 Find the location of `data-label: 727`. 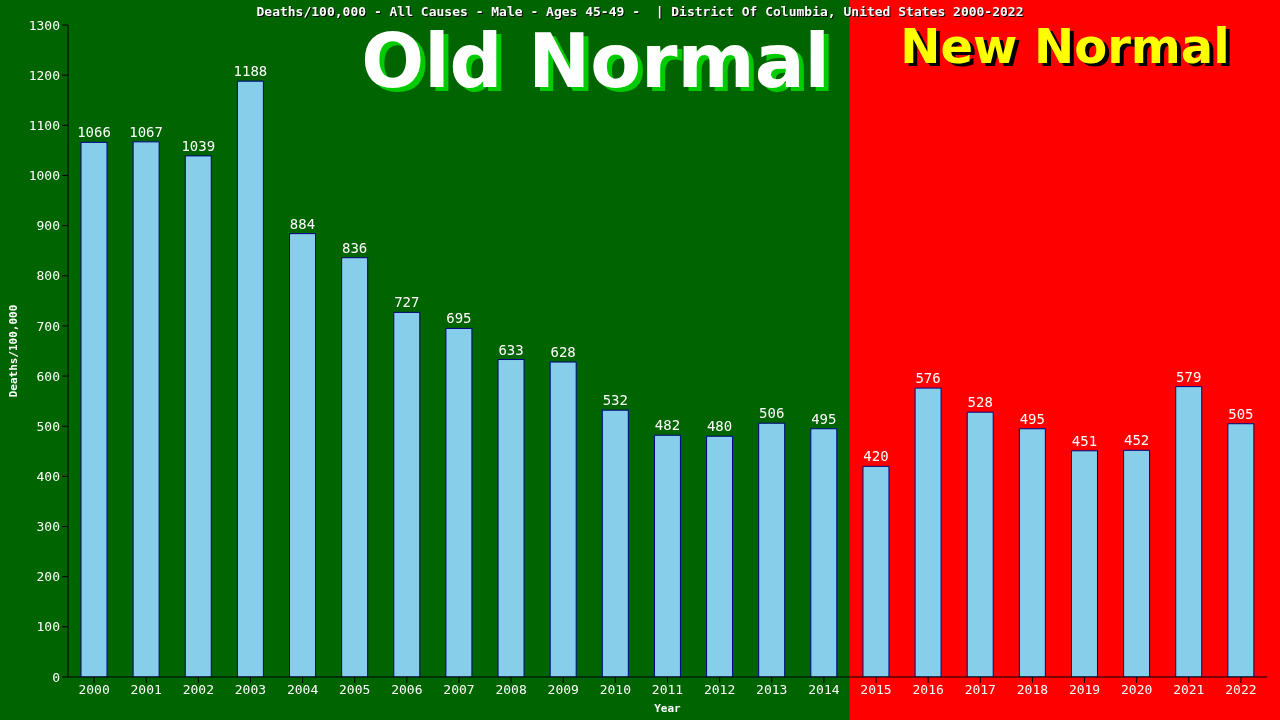

data-label: 727 is located at coordinates (407, 302).